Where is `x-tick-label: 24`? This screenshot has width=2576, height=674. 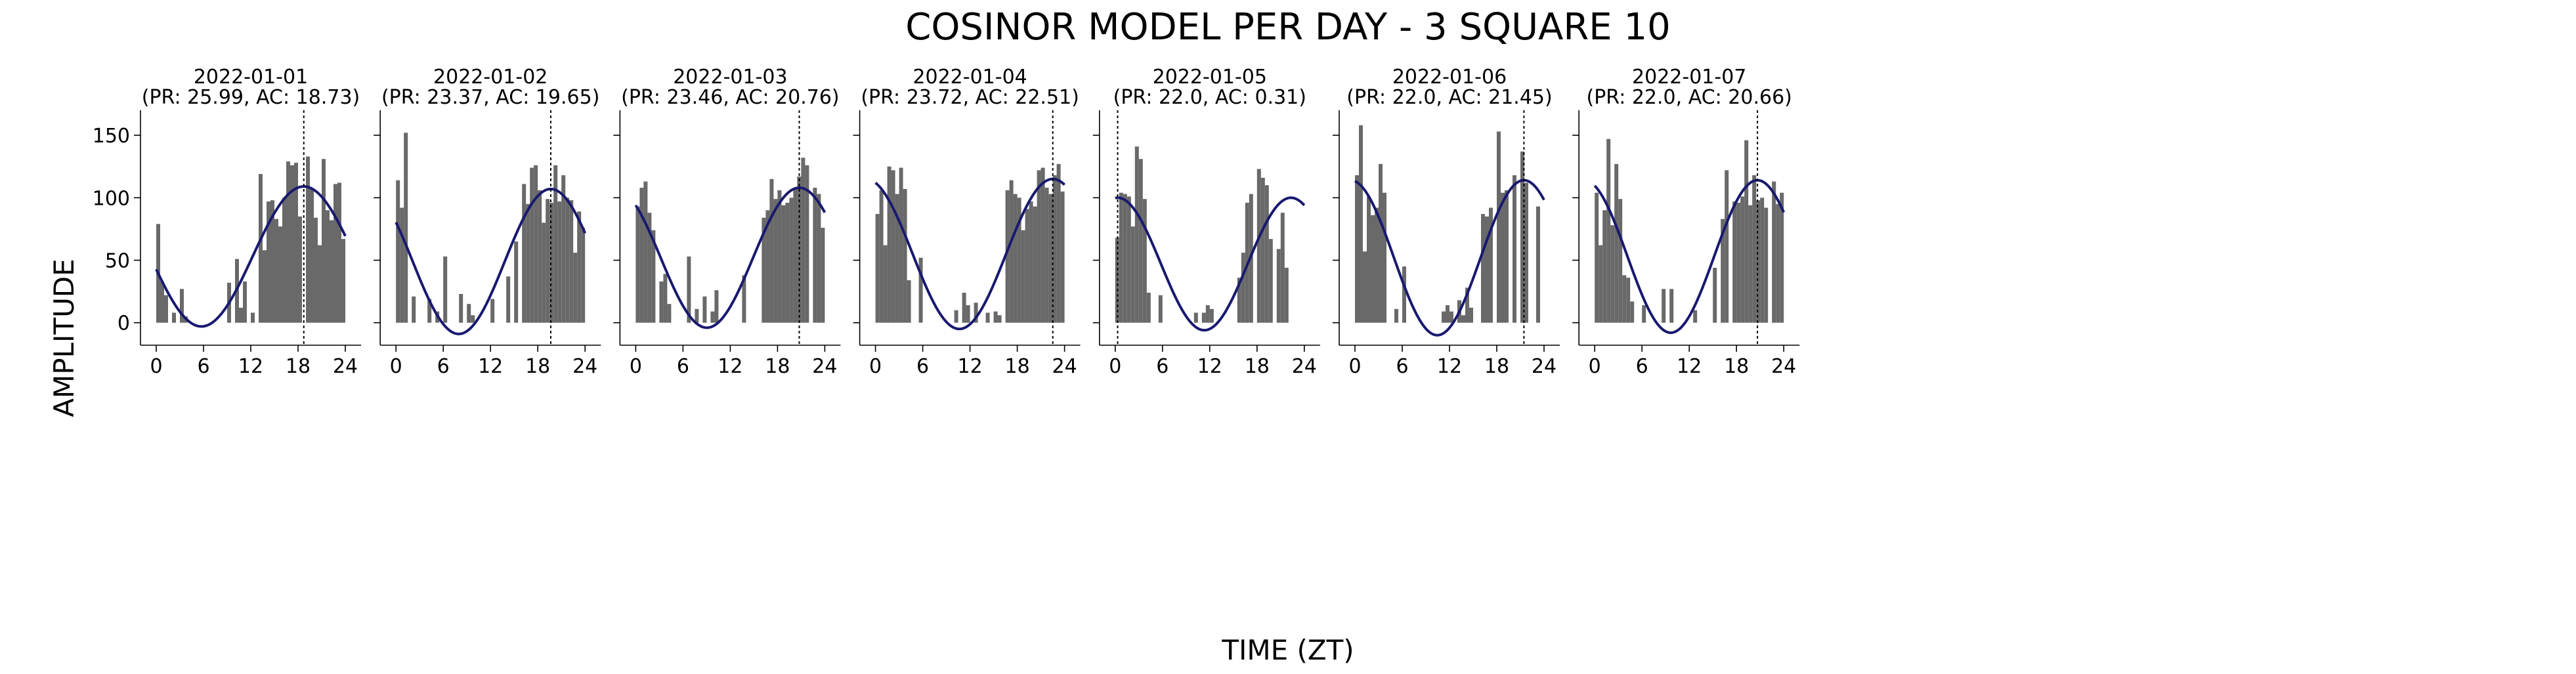 x-tick-label: 24 is located at coordinates (1304, 366).